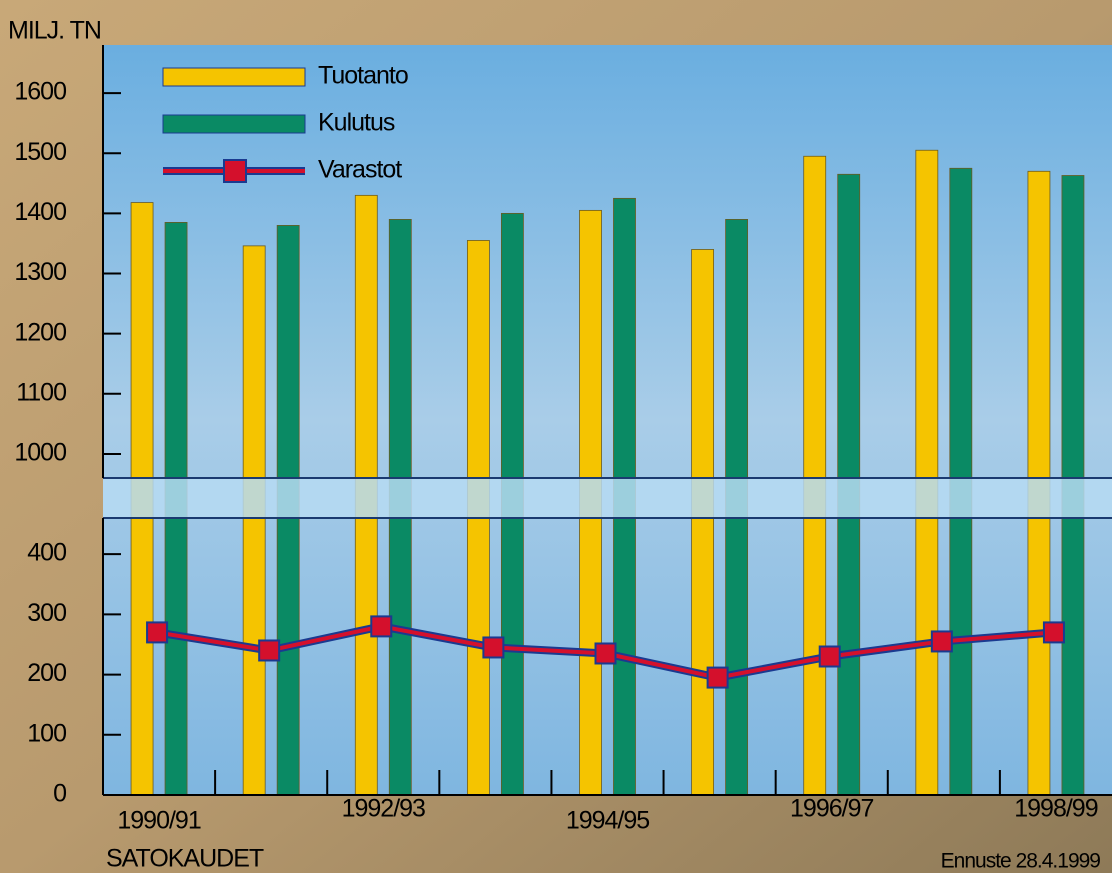  Describe the element at coordinates (158, 821) in the screenshot. I see `x-tick-label: 1990/91` at that location.